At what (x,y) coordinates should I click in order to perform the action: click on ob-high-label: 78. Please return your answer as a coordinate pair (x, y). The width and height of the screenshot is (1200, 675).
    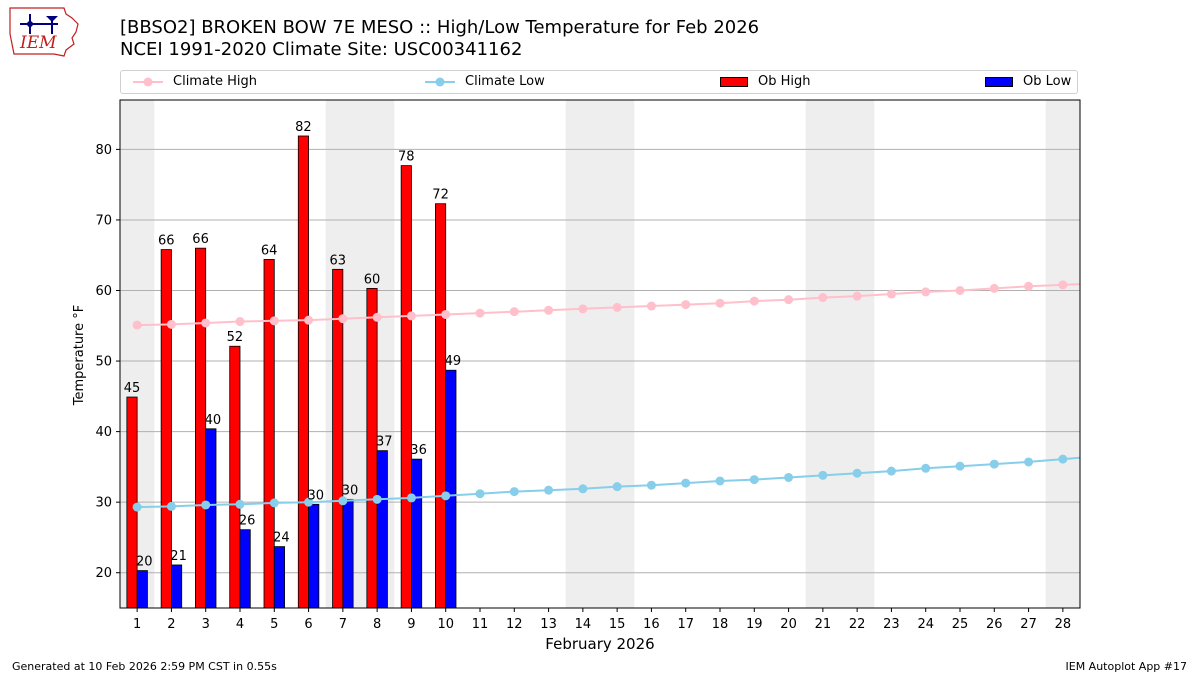
    Looking at the image, I should click on (406, 157).